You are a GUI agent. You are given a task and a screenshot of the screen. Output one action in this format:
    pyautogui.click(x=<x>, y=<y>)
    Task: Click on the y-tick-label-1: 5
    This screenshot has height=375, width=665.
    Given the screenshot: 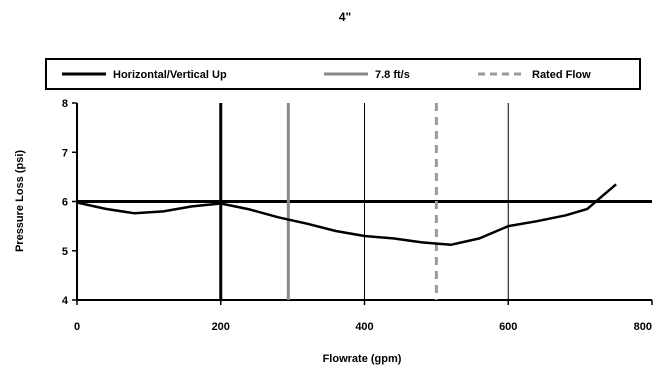 What is the action you would take?
    pyautogui.click(x=65, y=252)
    